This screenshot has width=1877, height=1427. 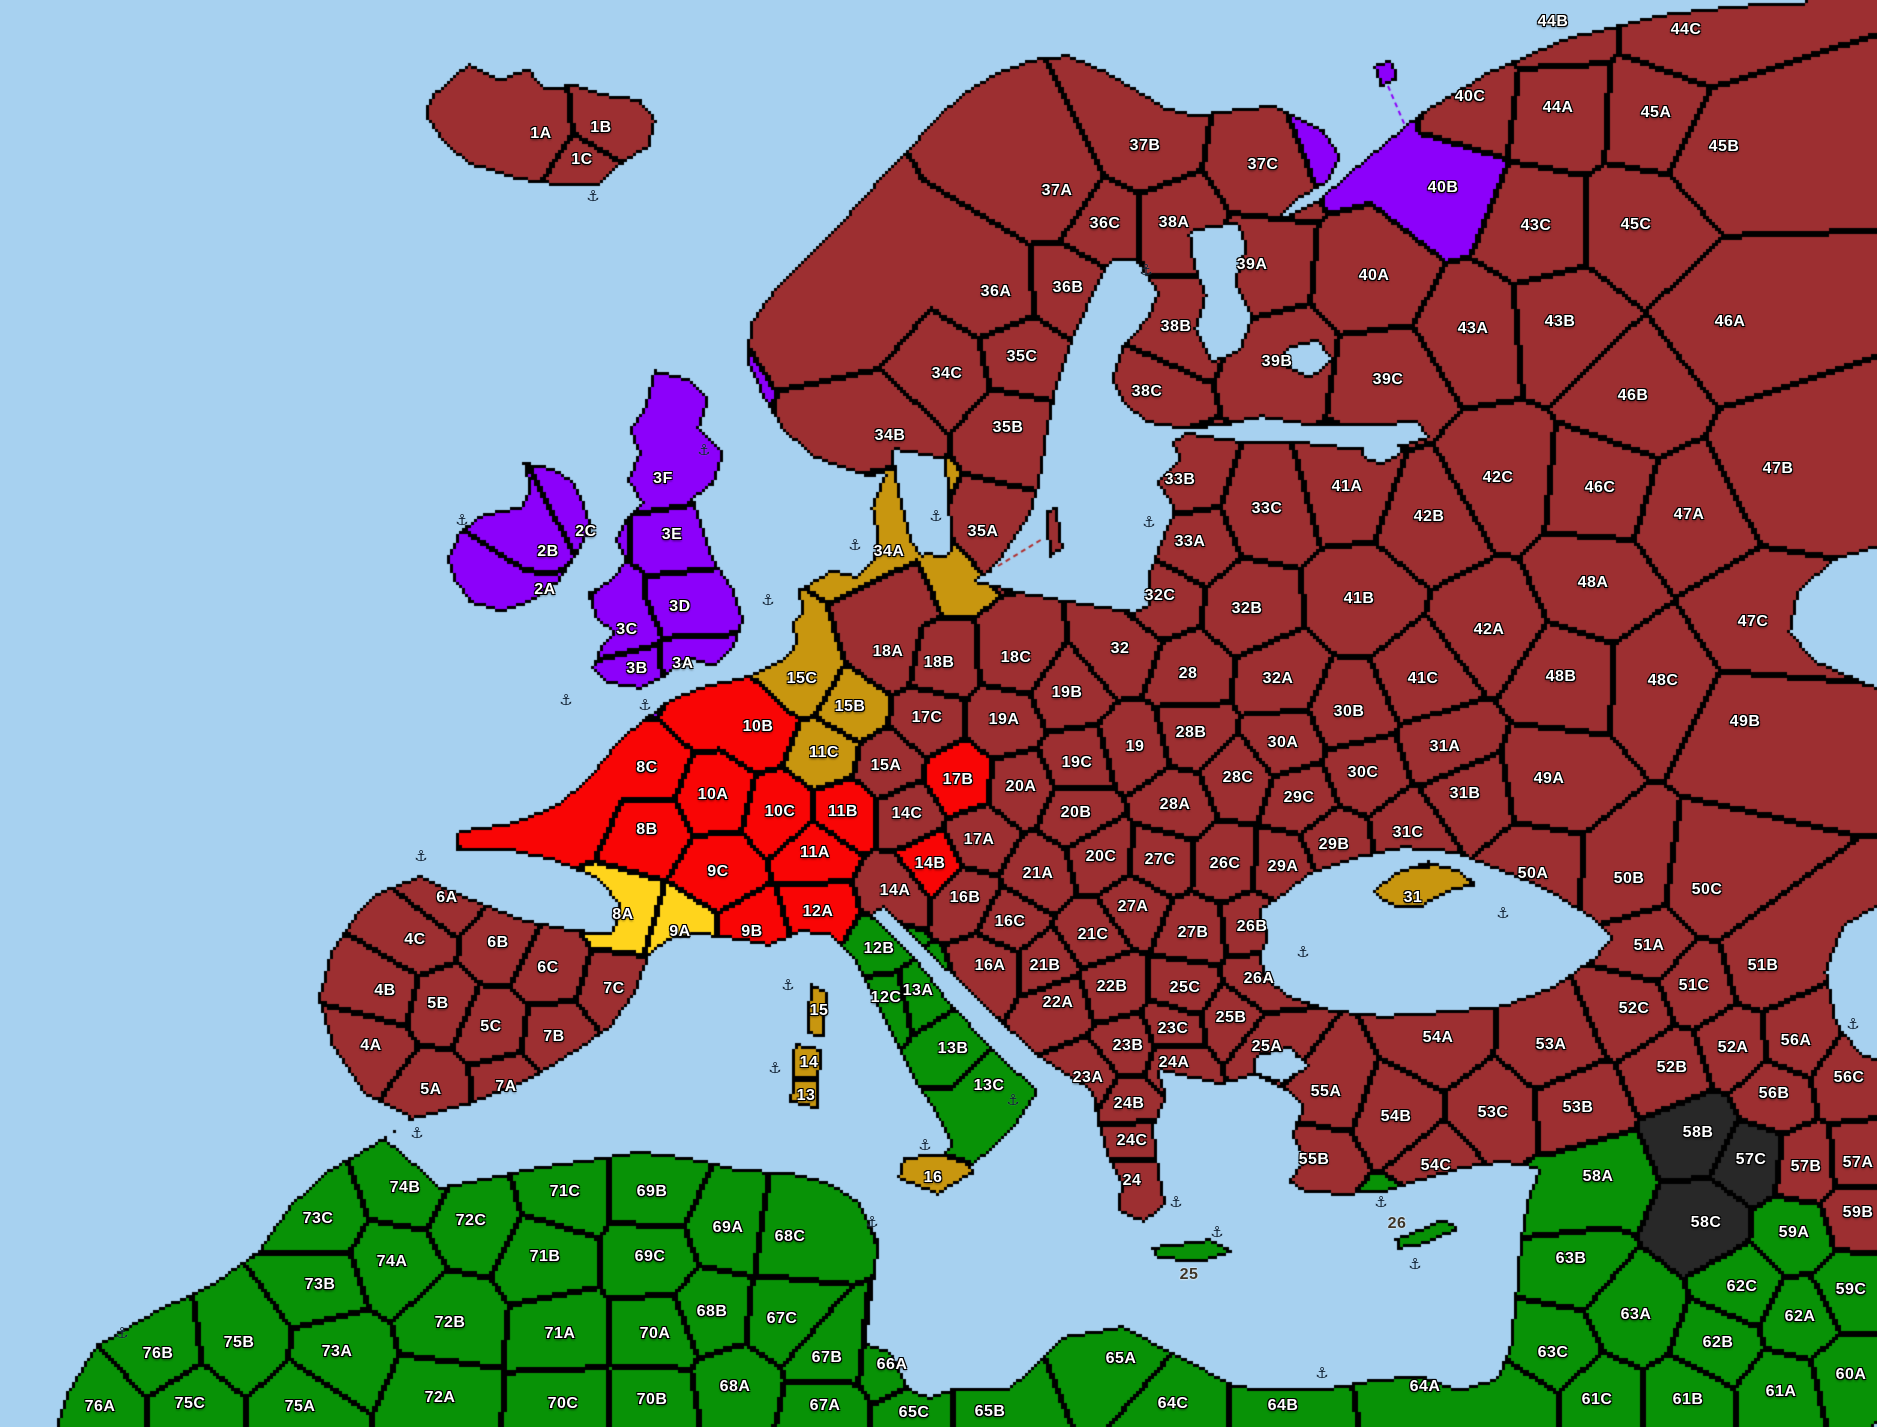 What do you see at coordinates (735, 1386) in the screenshot?
I see `region-label-68A: 68A` at bounding box center [735, 1386].